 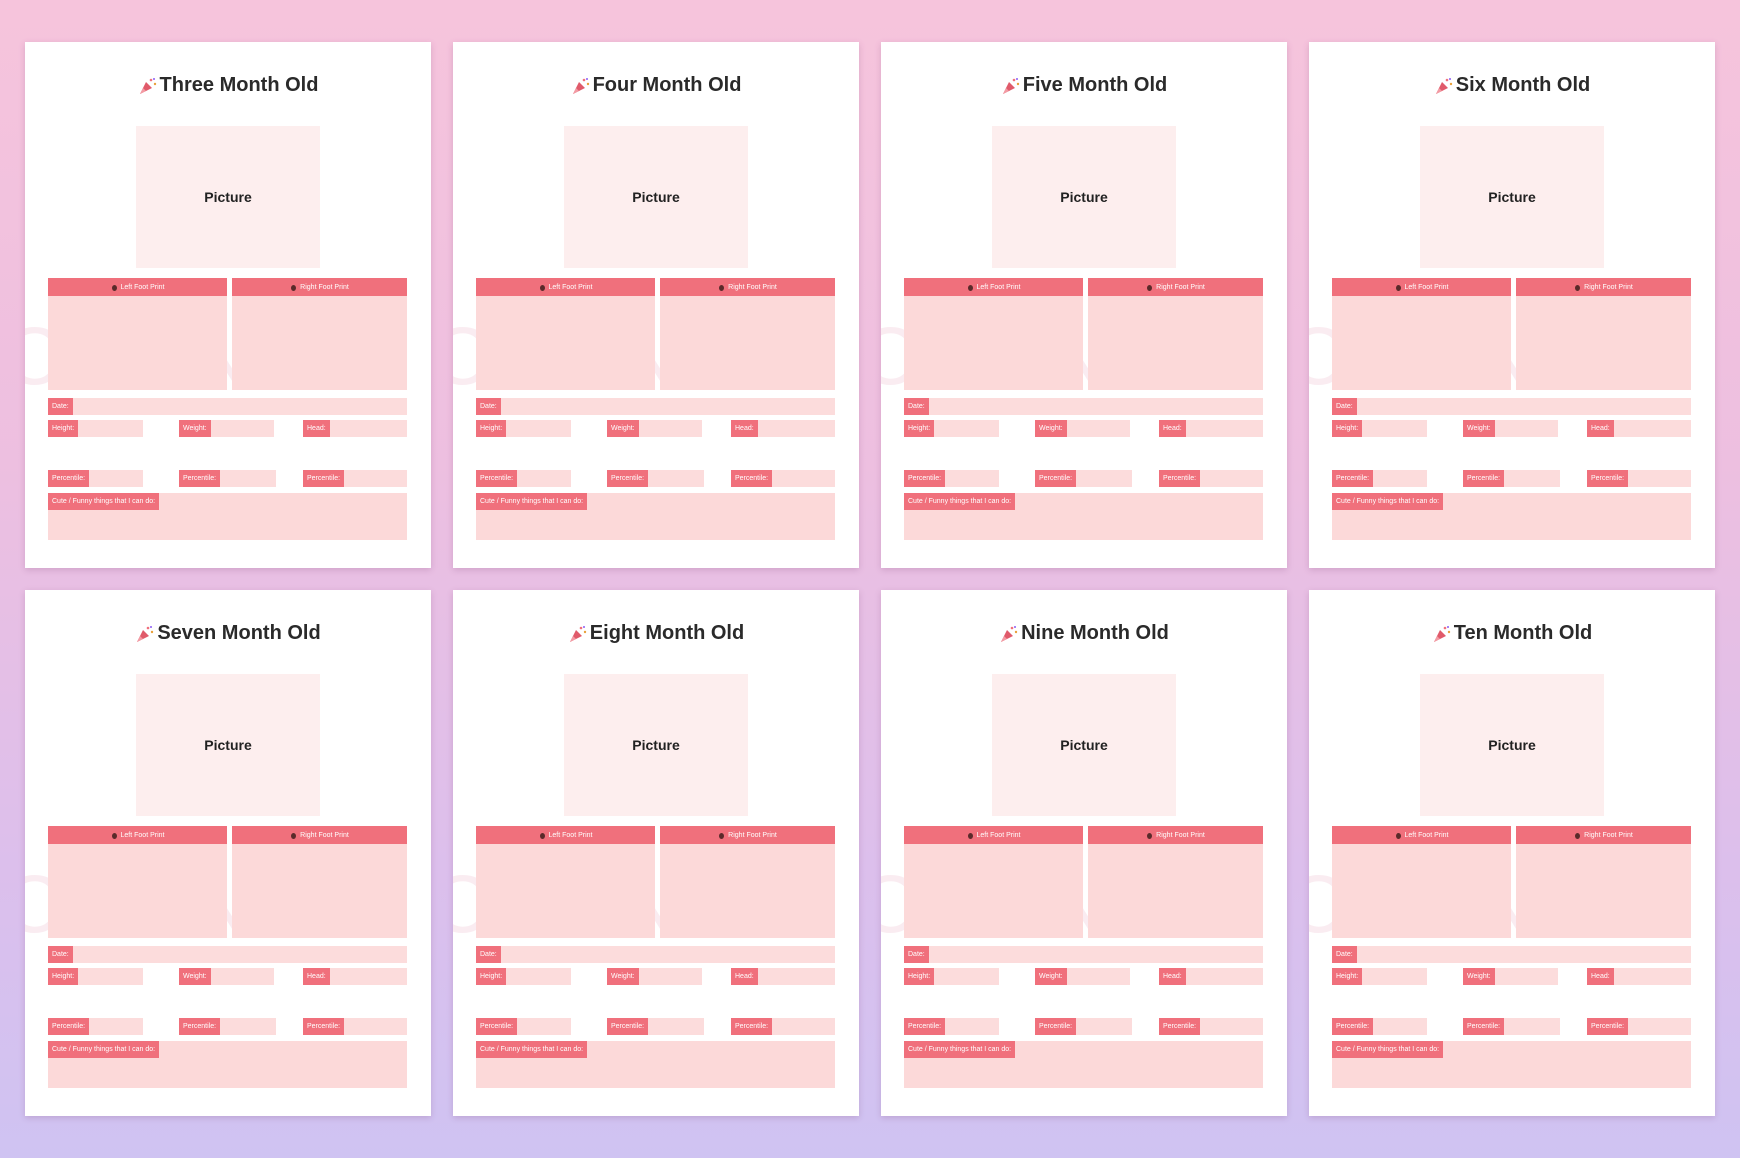 I want to click on page-title-text: Four Month Old, so click(x=667, y=85).